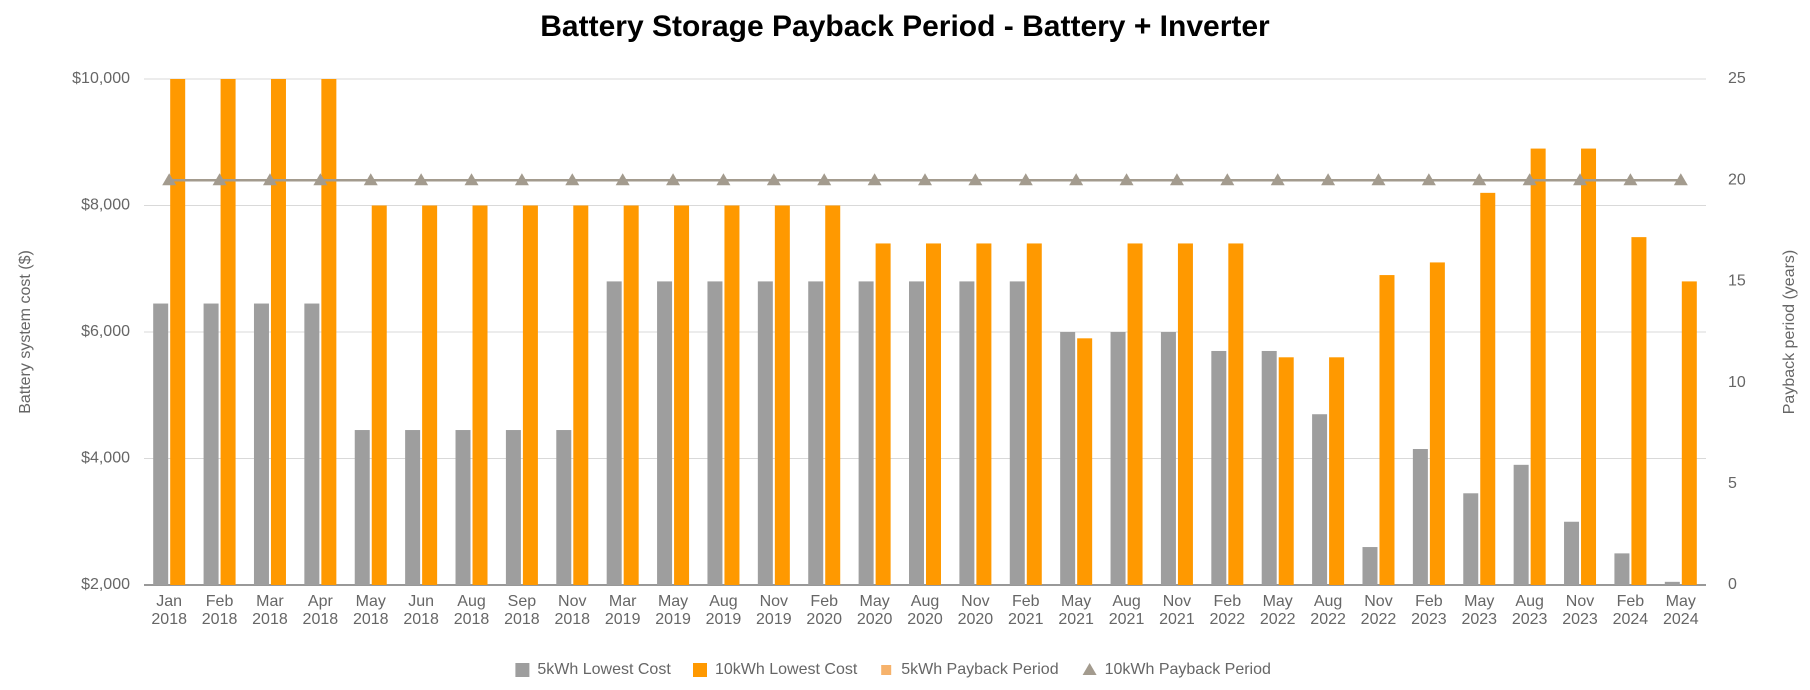  I want to click on x-tick-label: Mar 2019, so click(622, 610).